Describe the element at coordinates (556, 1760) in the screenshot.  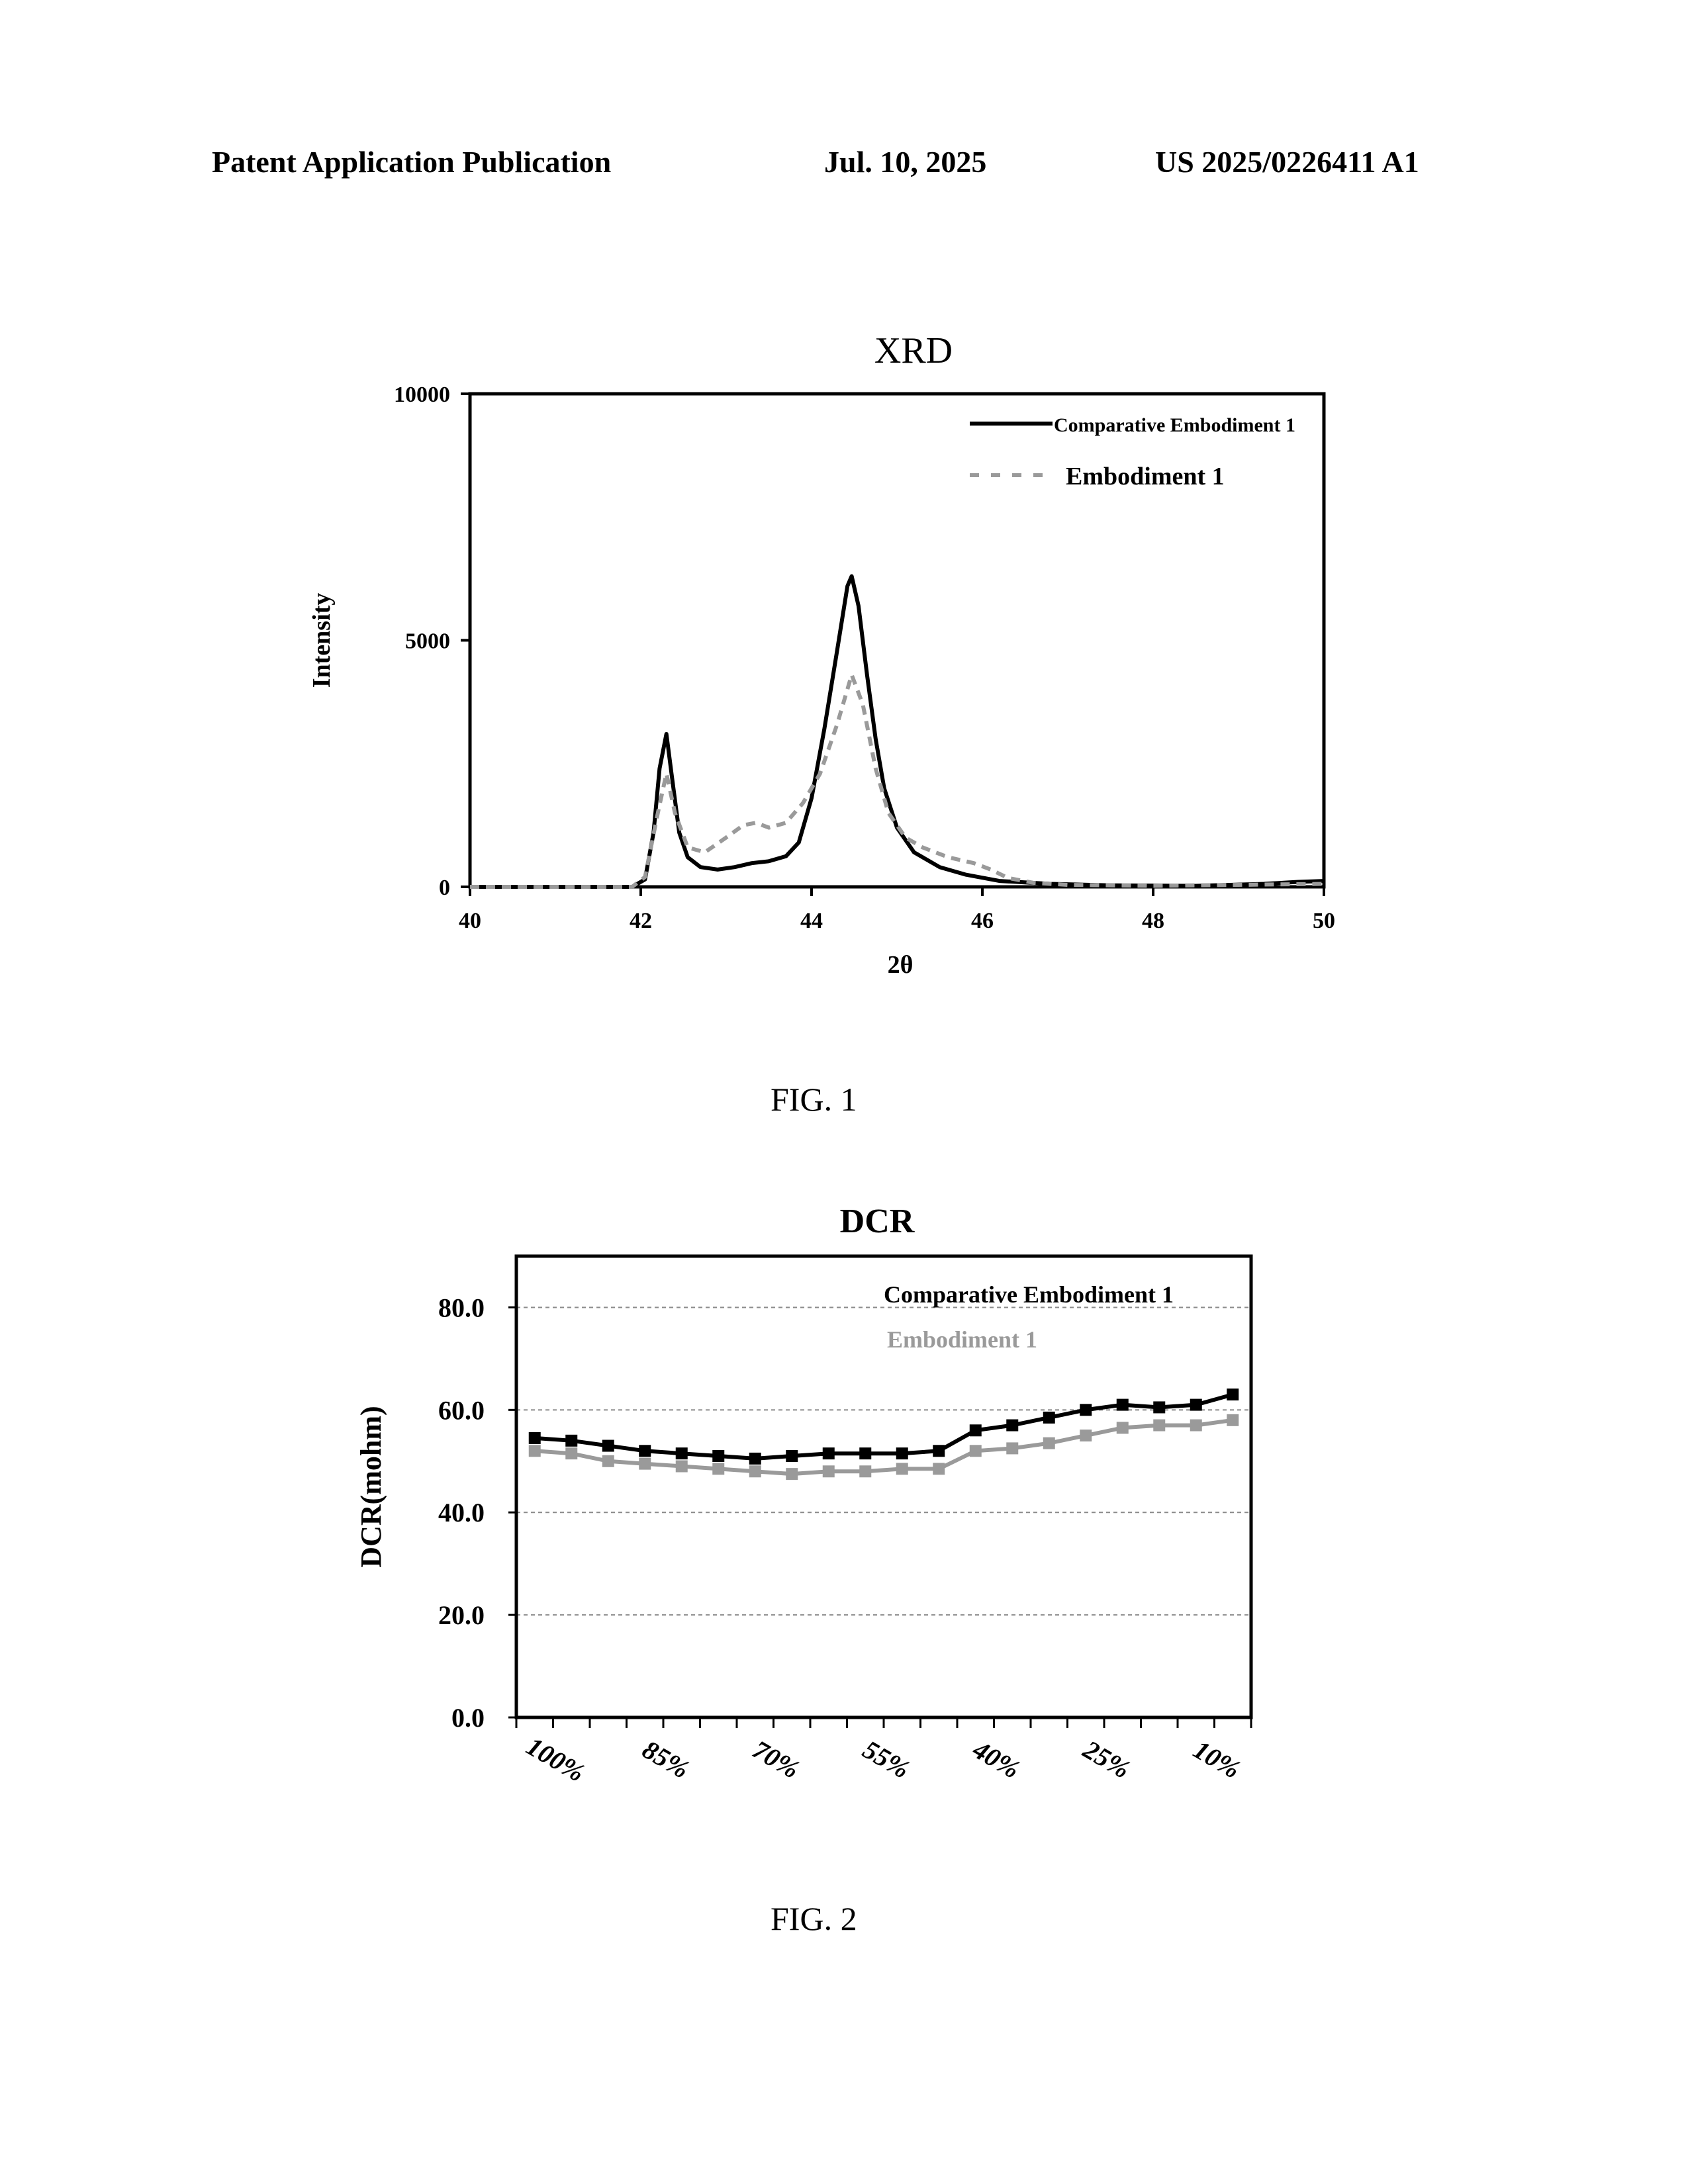
I see `dcr-x-tick-label: 100%` at that location.